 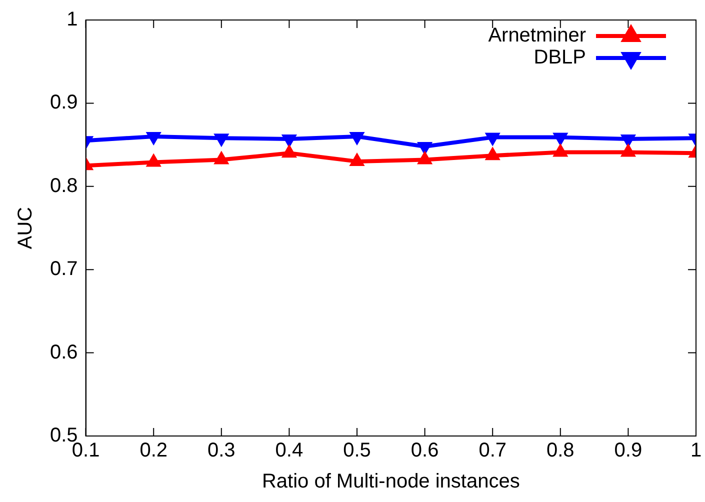 I want to click on legend-label: DBLP, so click(x=560, y=57).